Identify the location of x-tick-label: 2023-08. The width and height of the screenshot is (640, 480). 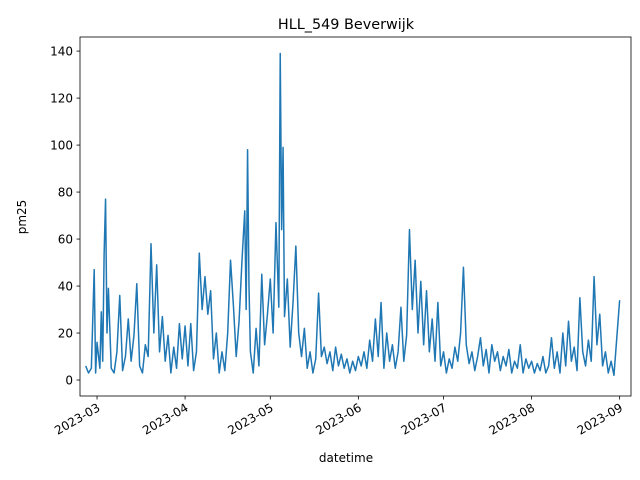
(512, 418).